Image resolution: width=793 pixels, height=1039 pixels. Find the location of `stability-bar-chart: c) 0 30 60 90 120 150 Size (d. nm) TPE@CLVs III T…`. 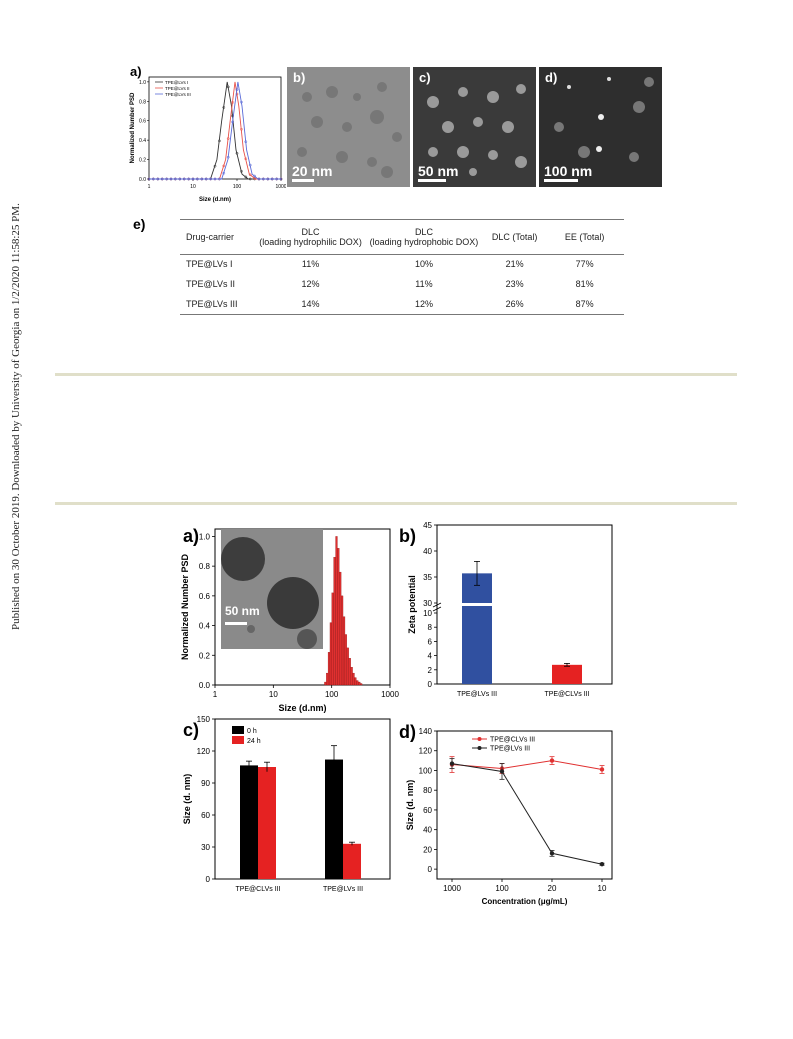

stability-bar-chart: c) 0 30 60 90 120 150 Size (d. nm) TPE@CLVs III T… is located at coordinates (286, 804).